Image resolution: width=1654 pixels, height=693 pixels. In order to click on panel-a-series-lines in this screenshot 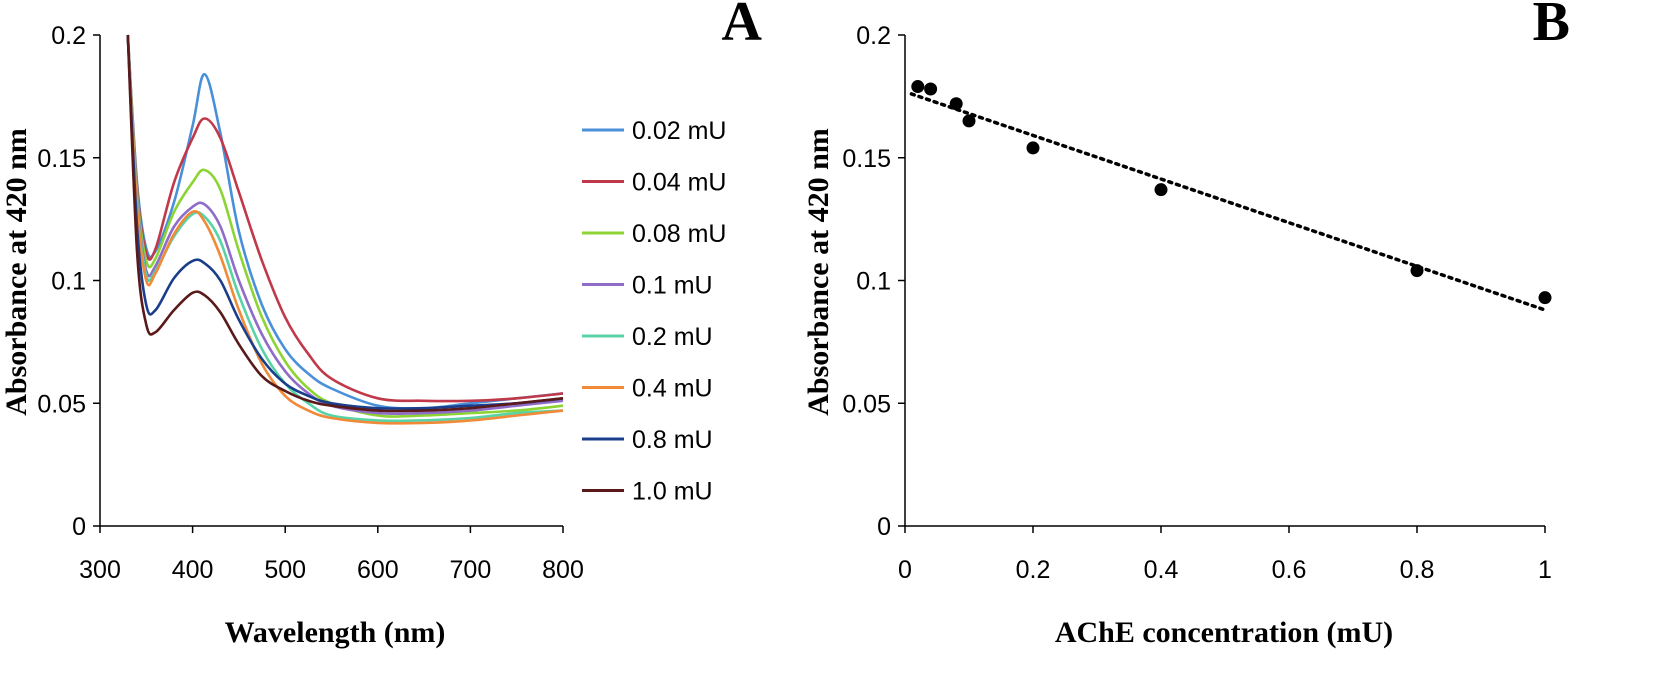, I will do `click(345, 229)`.